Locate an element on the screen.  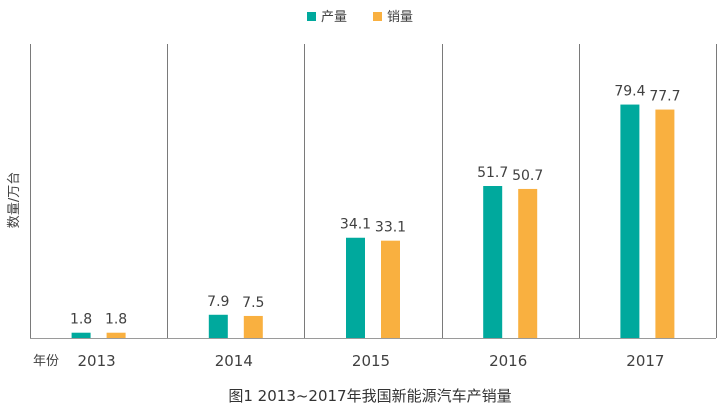
legend-swatch-产量 is located at coordinates (311, 16).